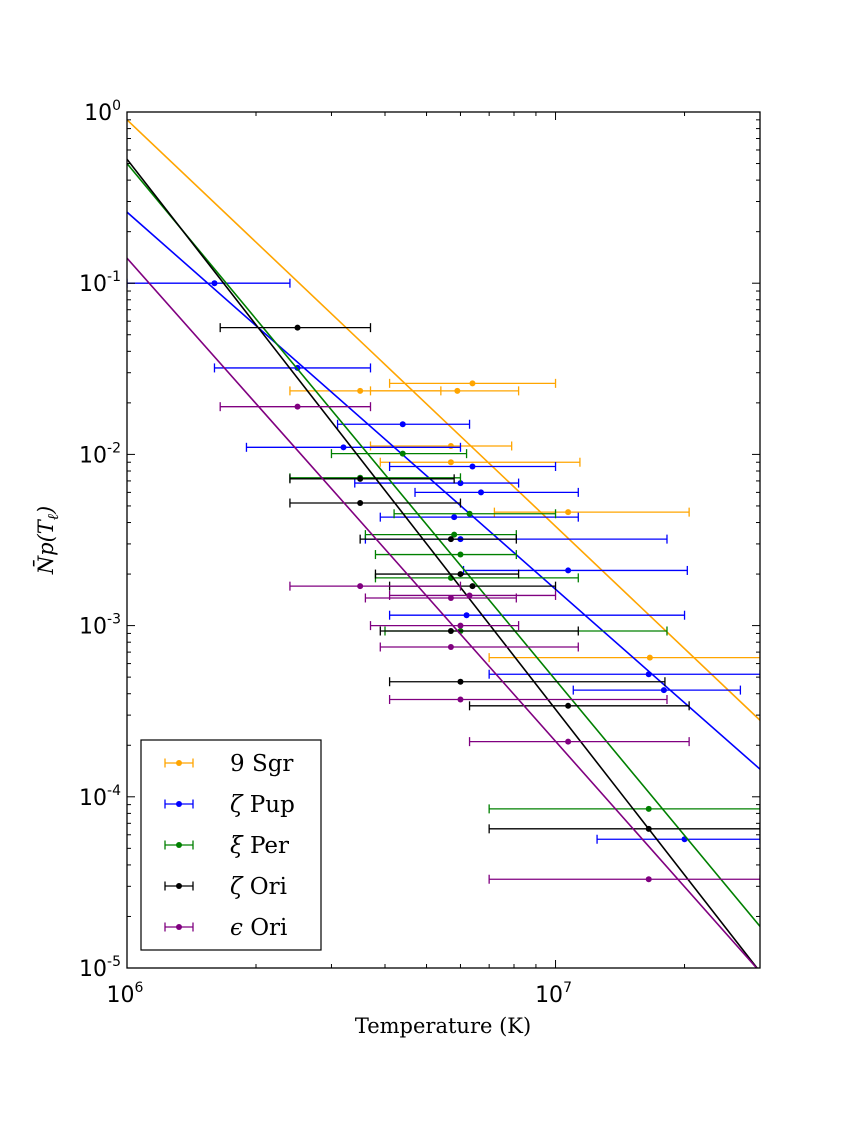 The width and height of the screenshot is (845, 1140). Describe the element at coordinates (102, 112) in the screenshot. I see `y-tick-label: 10⁰` at that location.